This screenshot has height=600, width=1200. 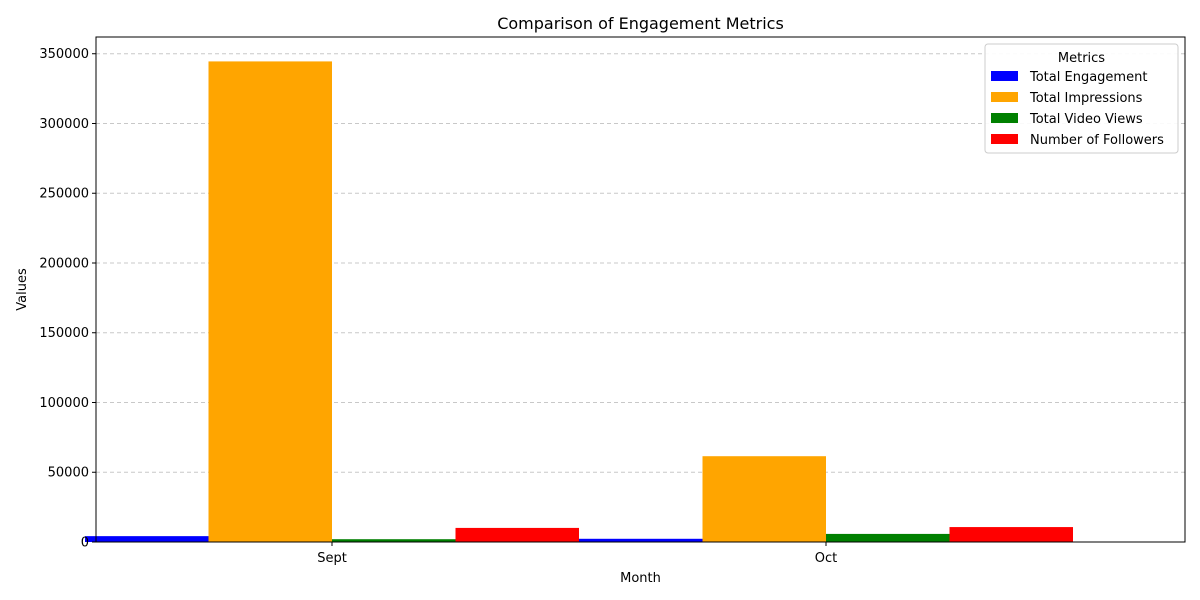 I want to click on x-tick-label: Oct, so click(x=826, y=558).